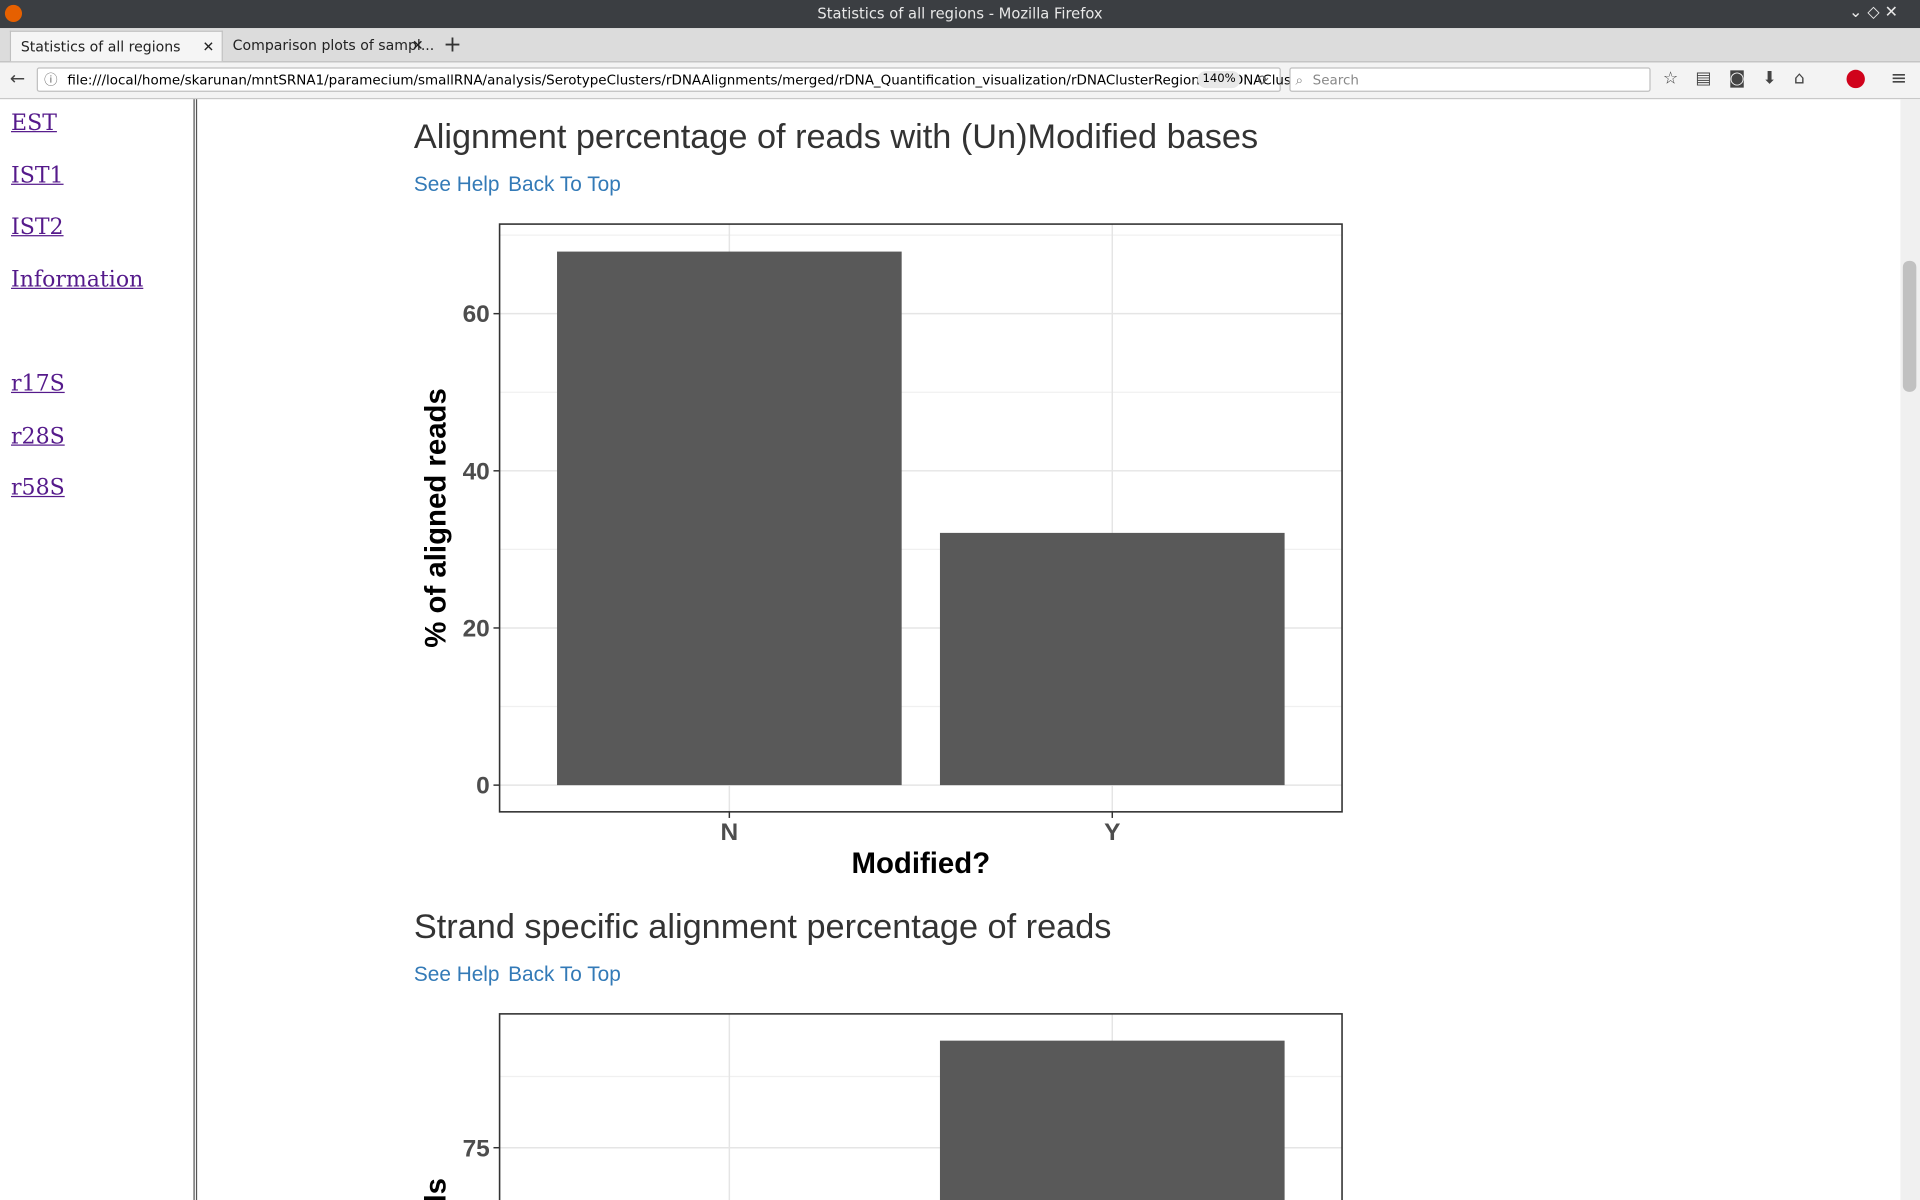  I want to click on tab: Statistics of all regions ✕, so click(116, 46).